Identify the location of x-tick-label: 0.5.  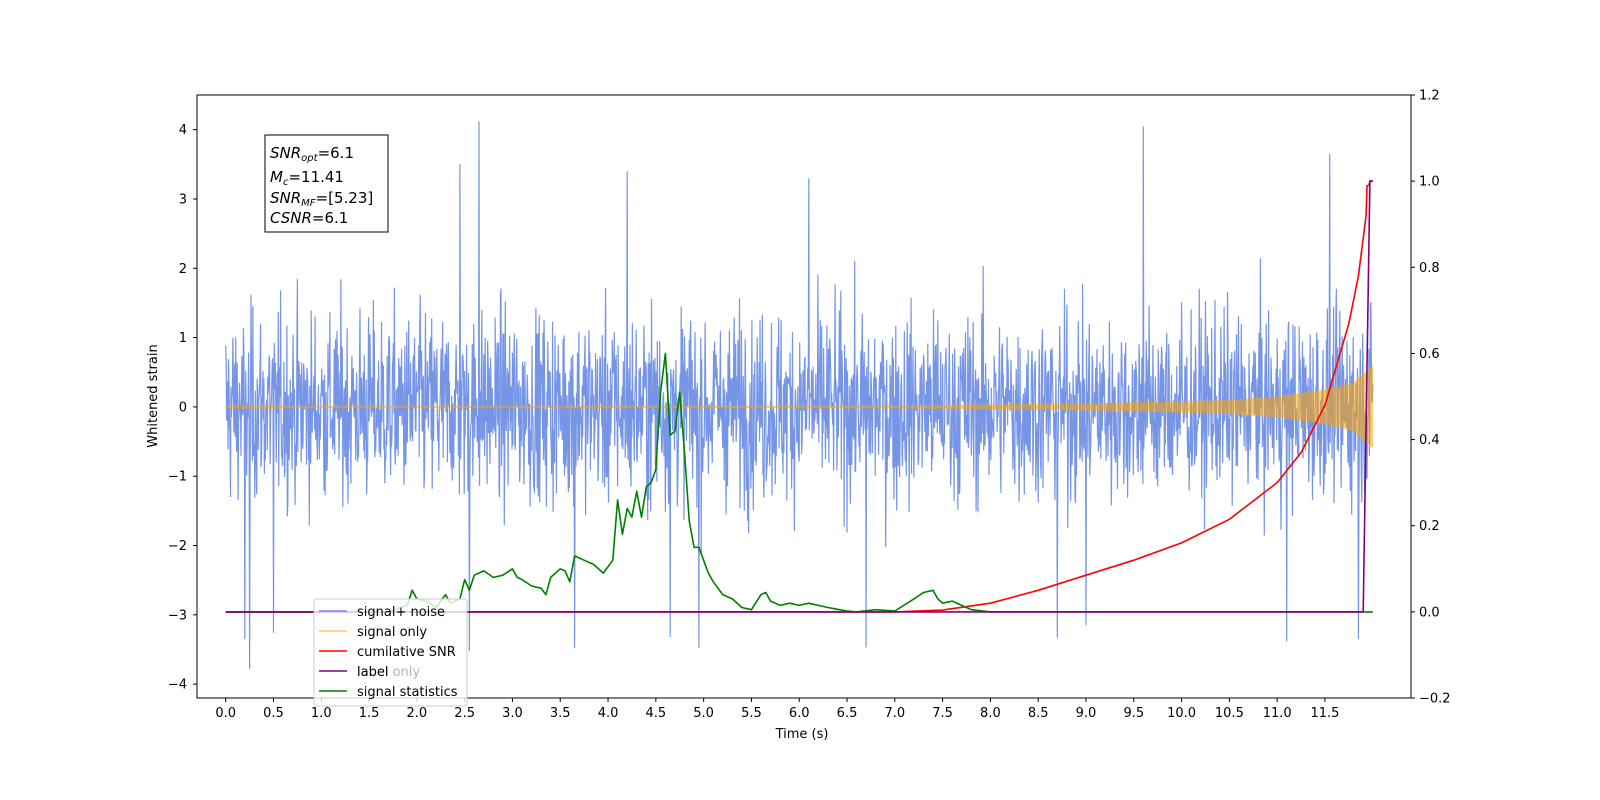
(273, 713).